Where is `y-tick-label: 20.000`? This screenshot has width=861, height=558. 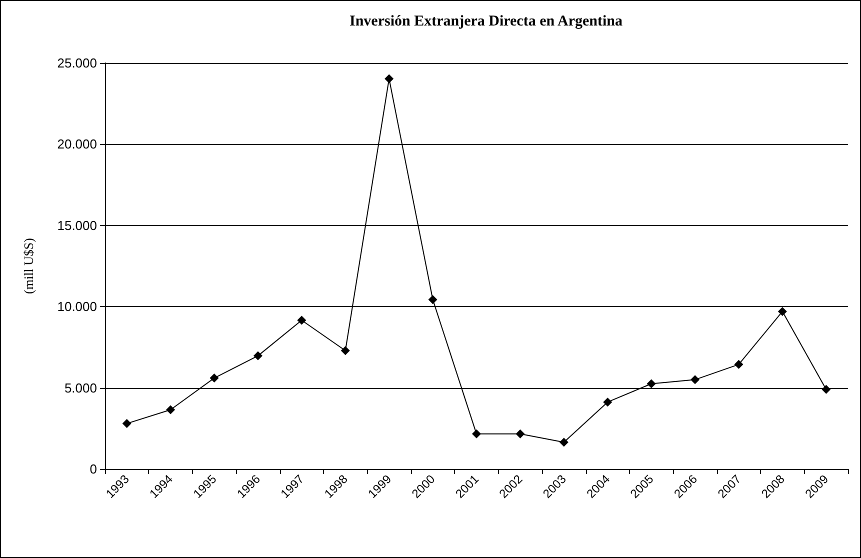 y-tick-label: 20.000 is located at coordinates (77, 144).